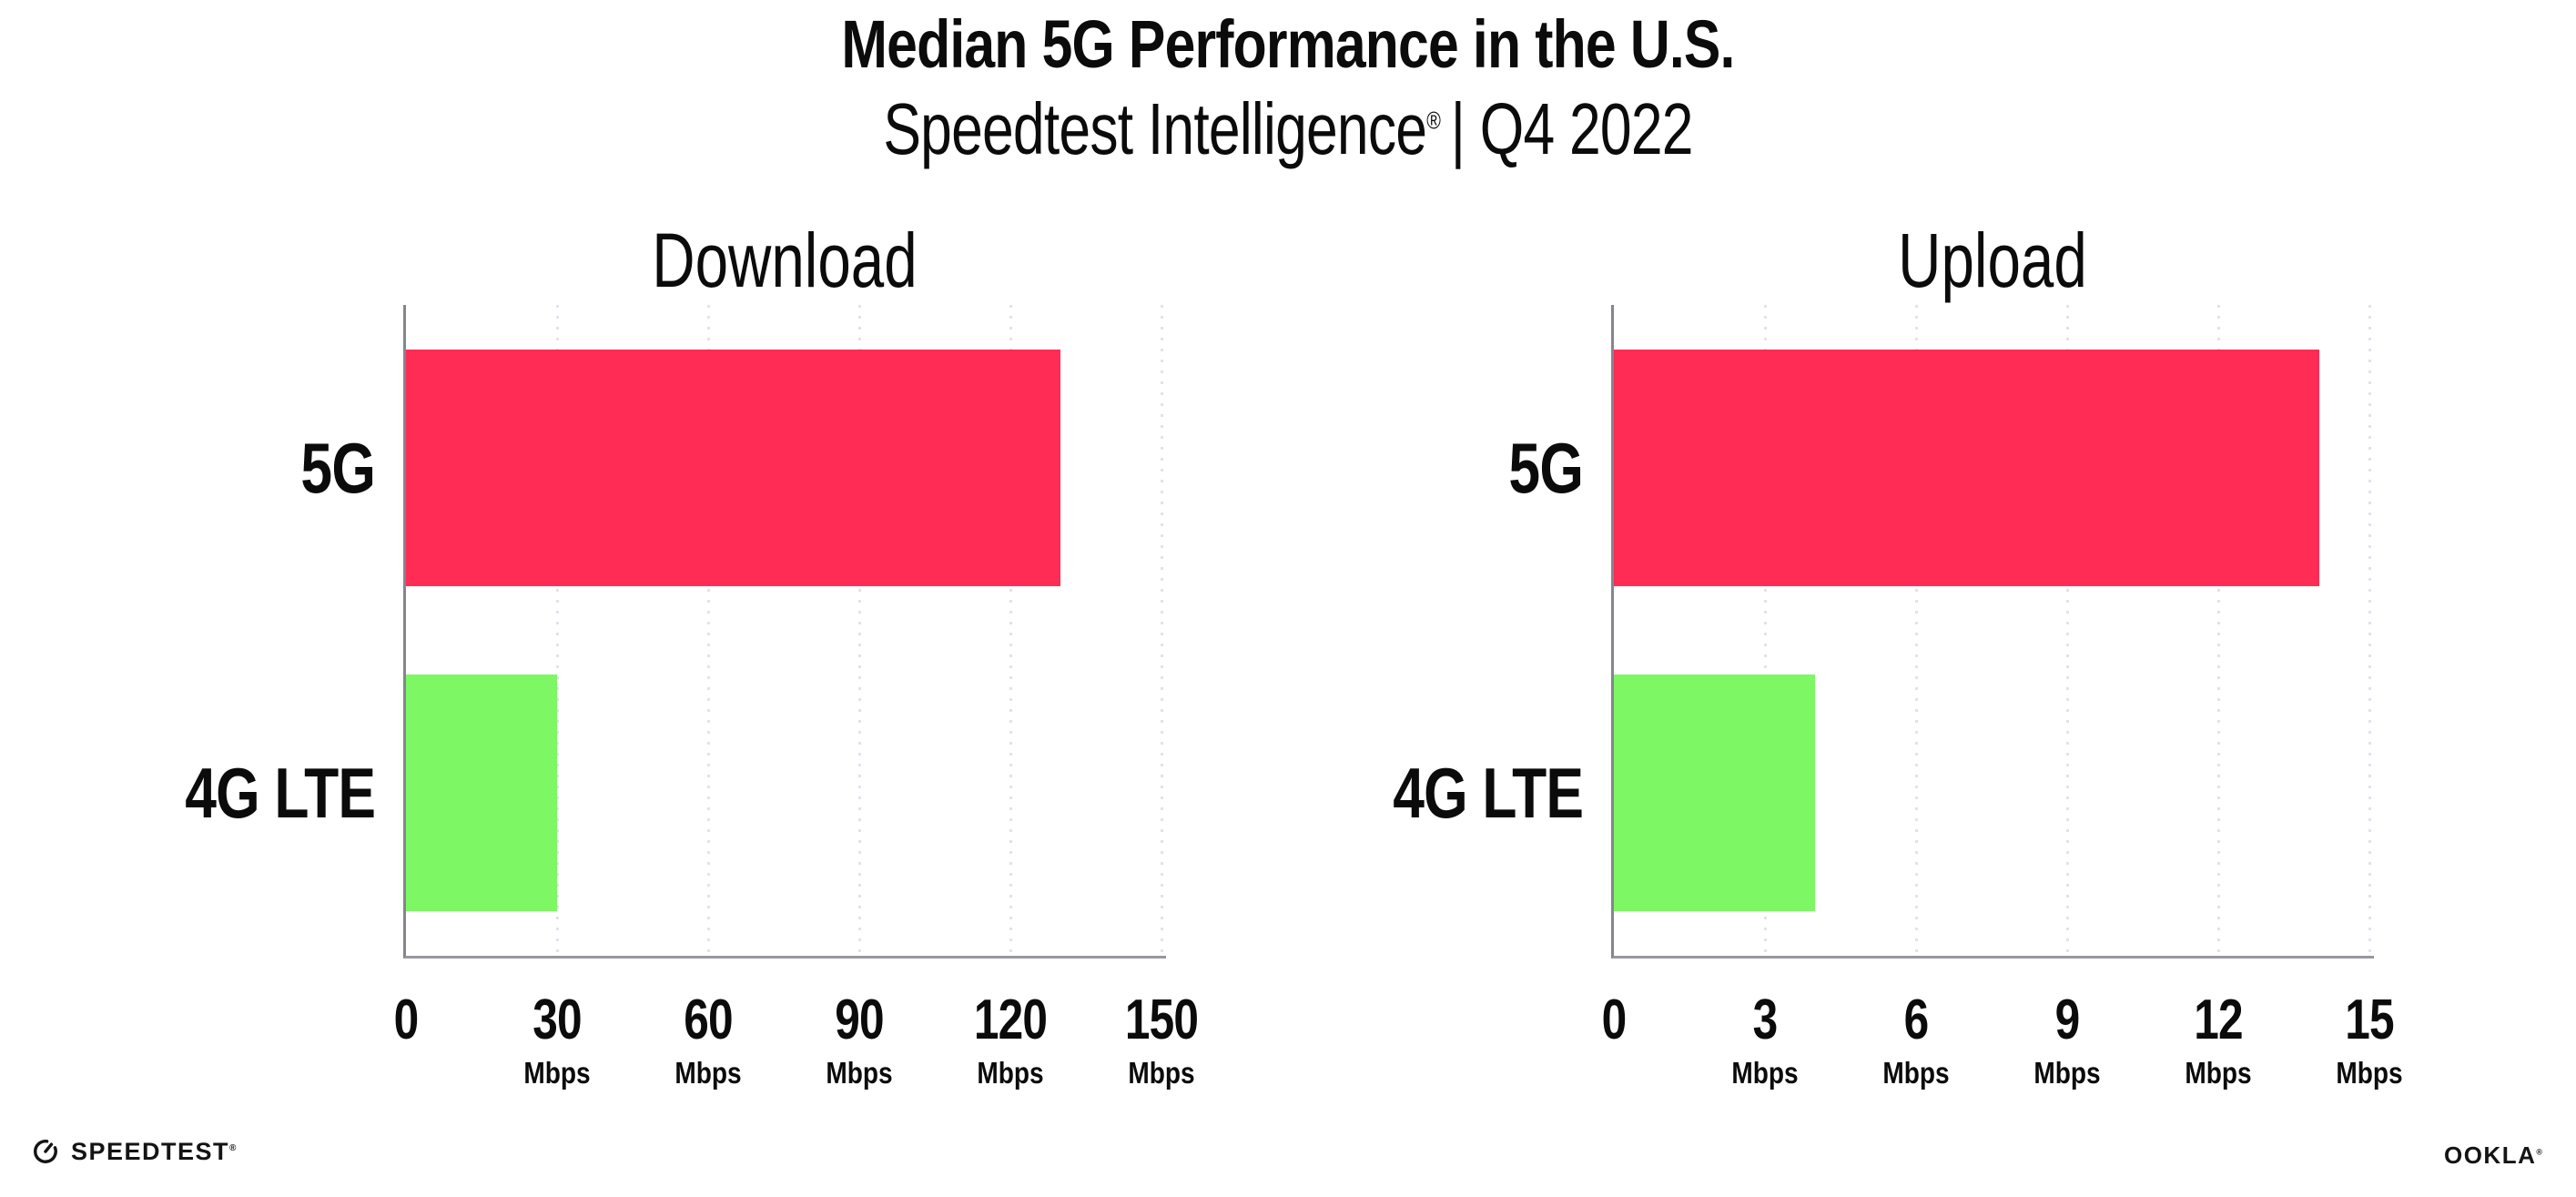  Describe the element at coordinates (2369, 630) in the screenshot. I see `gridline-15-mbps` at that location.